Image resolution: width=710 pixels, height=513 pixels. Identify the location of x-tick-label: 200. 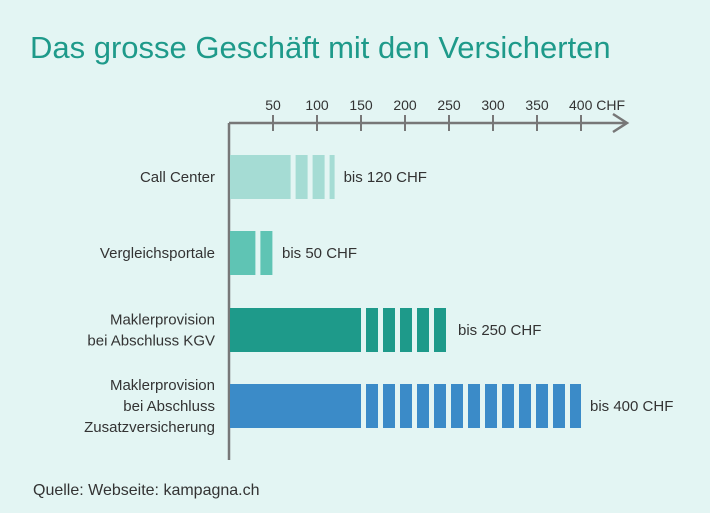
(405, 105).